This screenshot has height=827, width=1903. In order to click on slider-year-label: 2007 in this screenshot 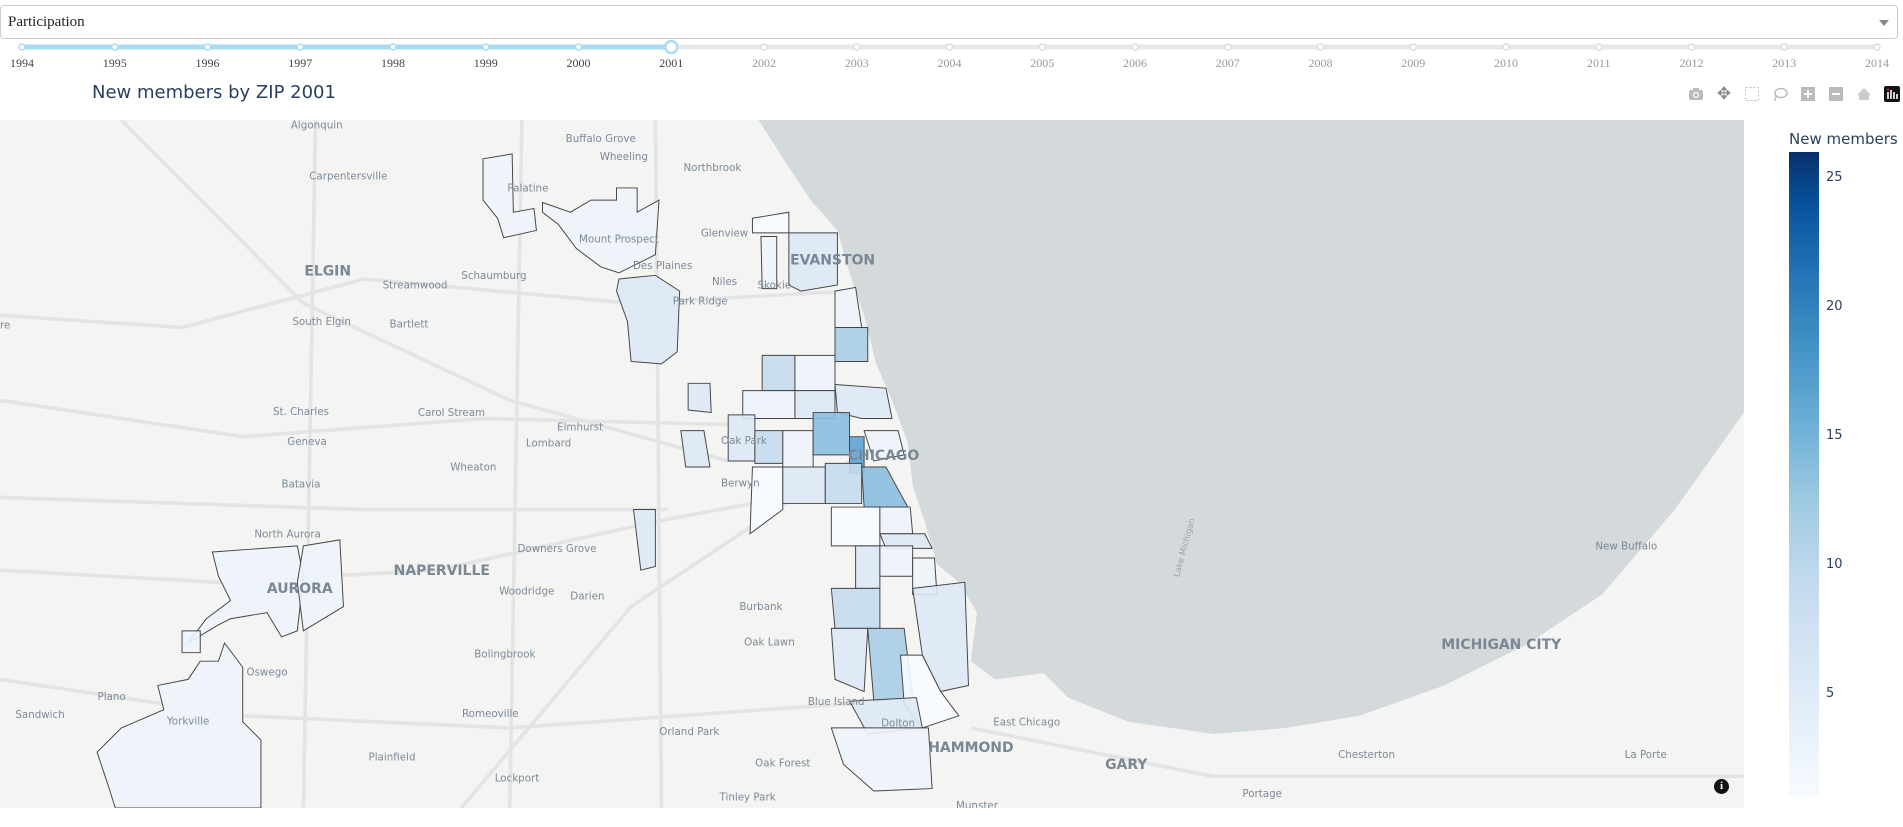, I will do `click(1228, 63)`.